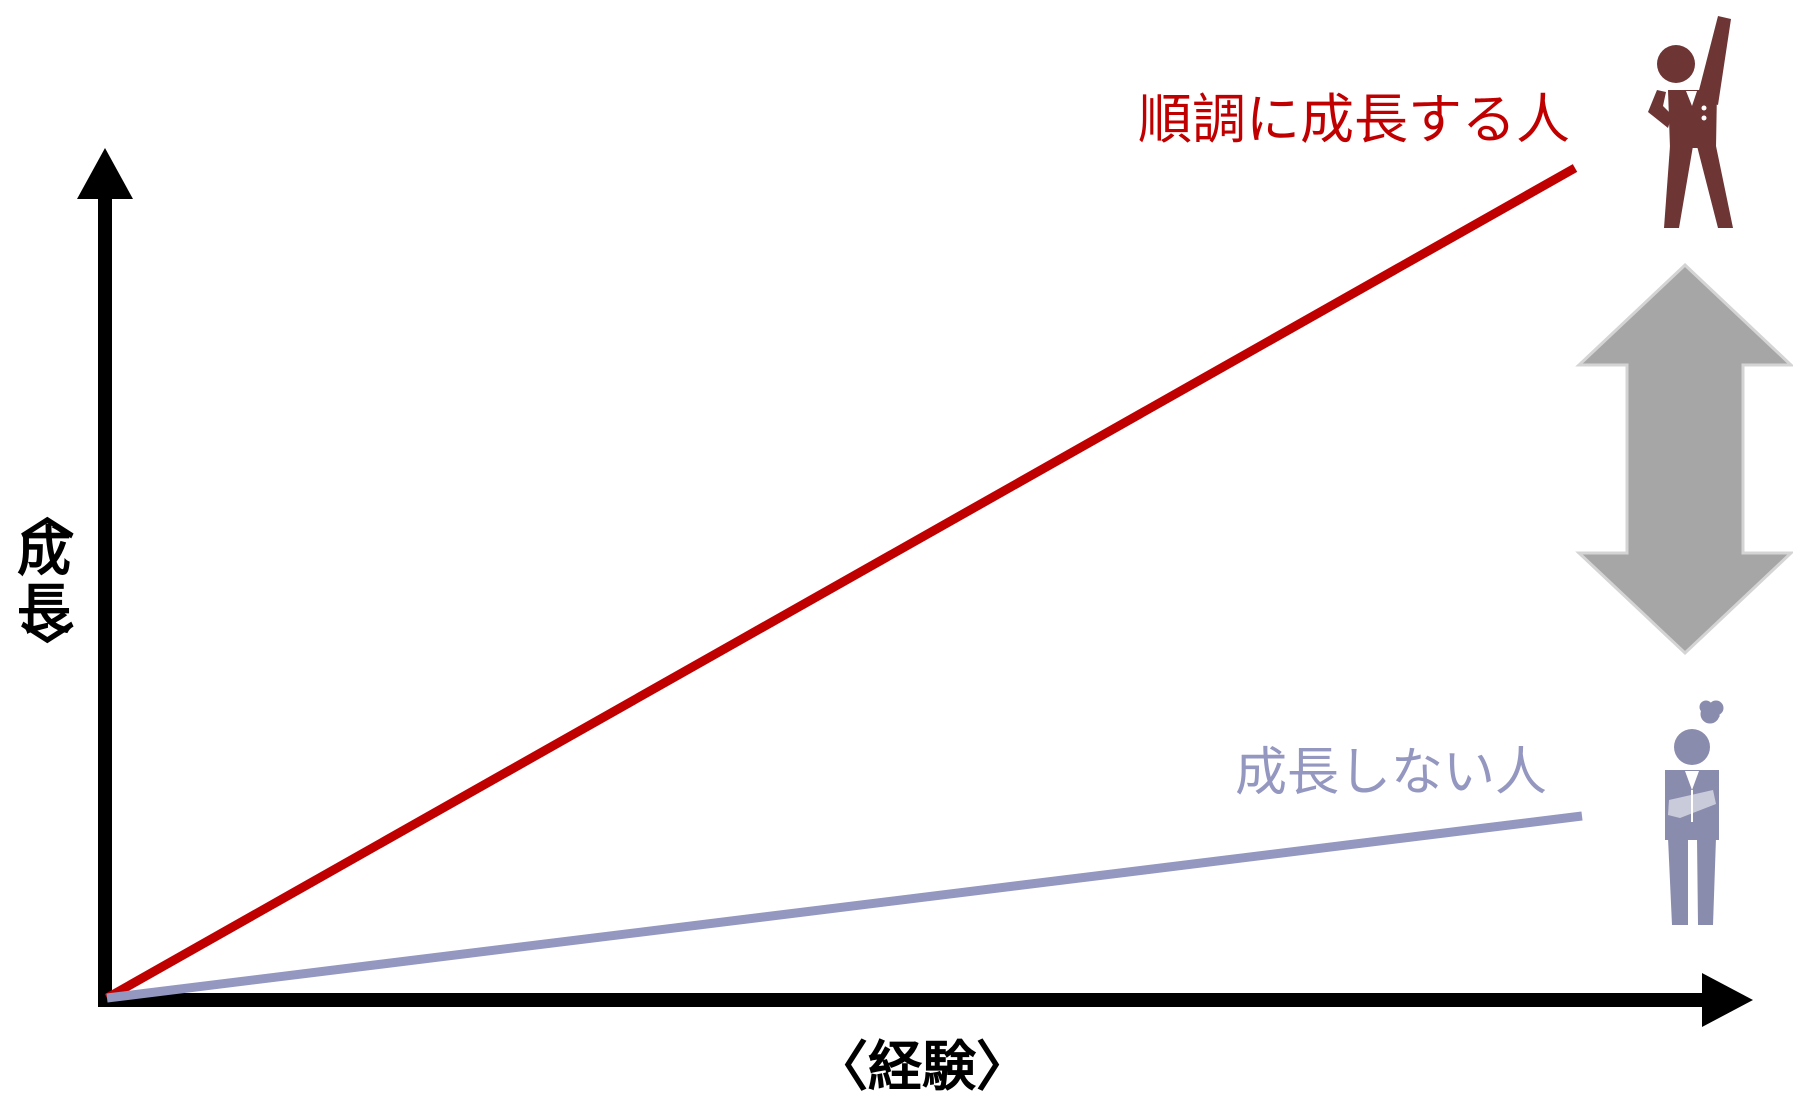 Image resolution: width=1793 pixels, height=1097 pixels. What do you see at coordinates (44, 609) in the screenshot?
I see `y-axis-label-char: 長` at bounding box center [44, 609].